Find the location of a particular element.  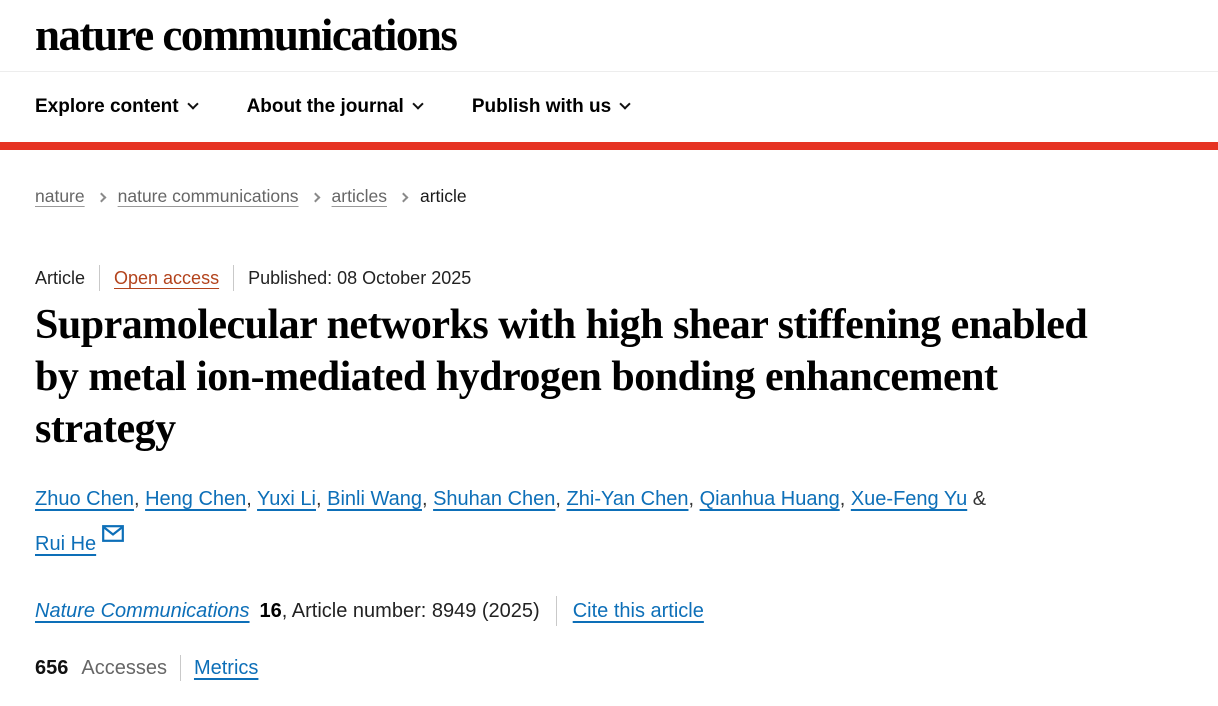

article-type-label: Article is located at coordinates (60, 277).